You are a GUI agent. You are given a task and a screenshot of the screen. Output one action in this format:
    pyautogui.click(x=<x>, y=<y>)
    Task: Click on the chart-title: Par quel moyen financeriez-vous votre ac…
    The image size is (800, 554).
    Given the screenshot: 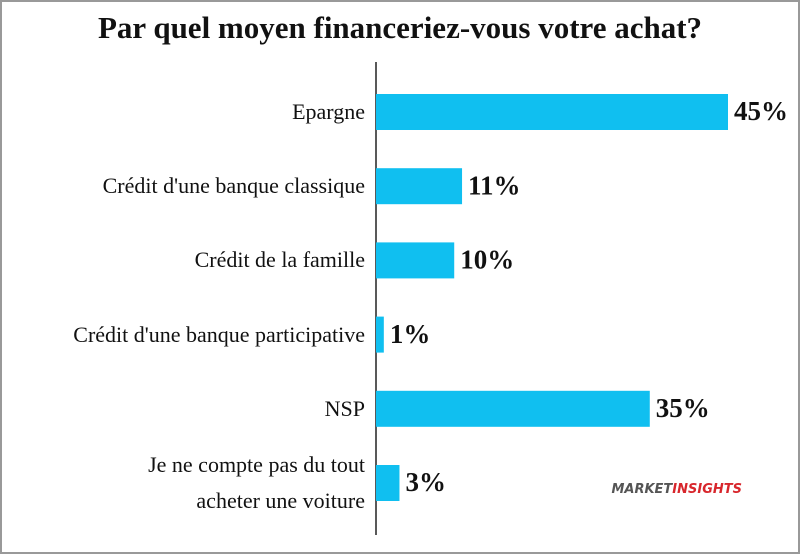 What is the action you would take?
    pyautogui.click(x=400, y=27)
    